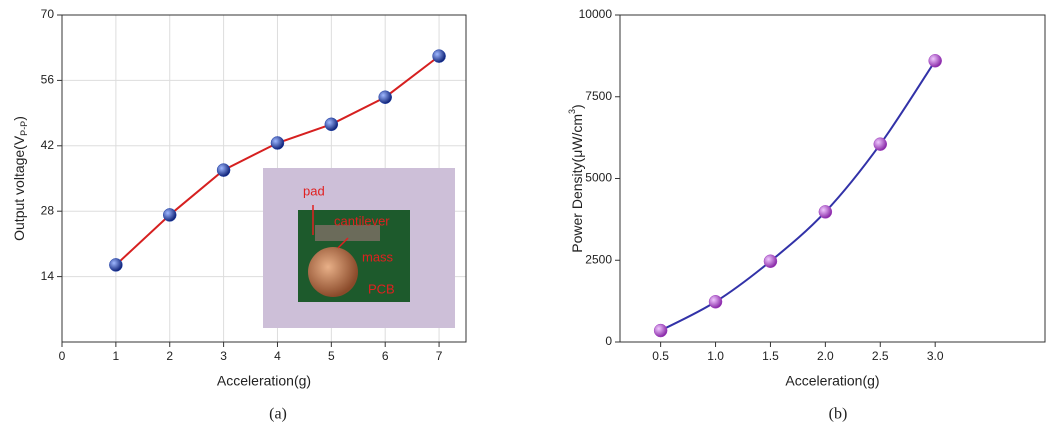 Image resolution: width=1062 pixels, height=430 pixels. Describe the element at coordinates (715, 356) in the screenshot. I see `x-tick-label: 1.0` at that location.